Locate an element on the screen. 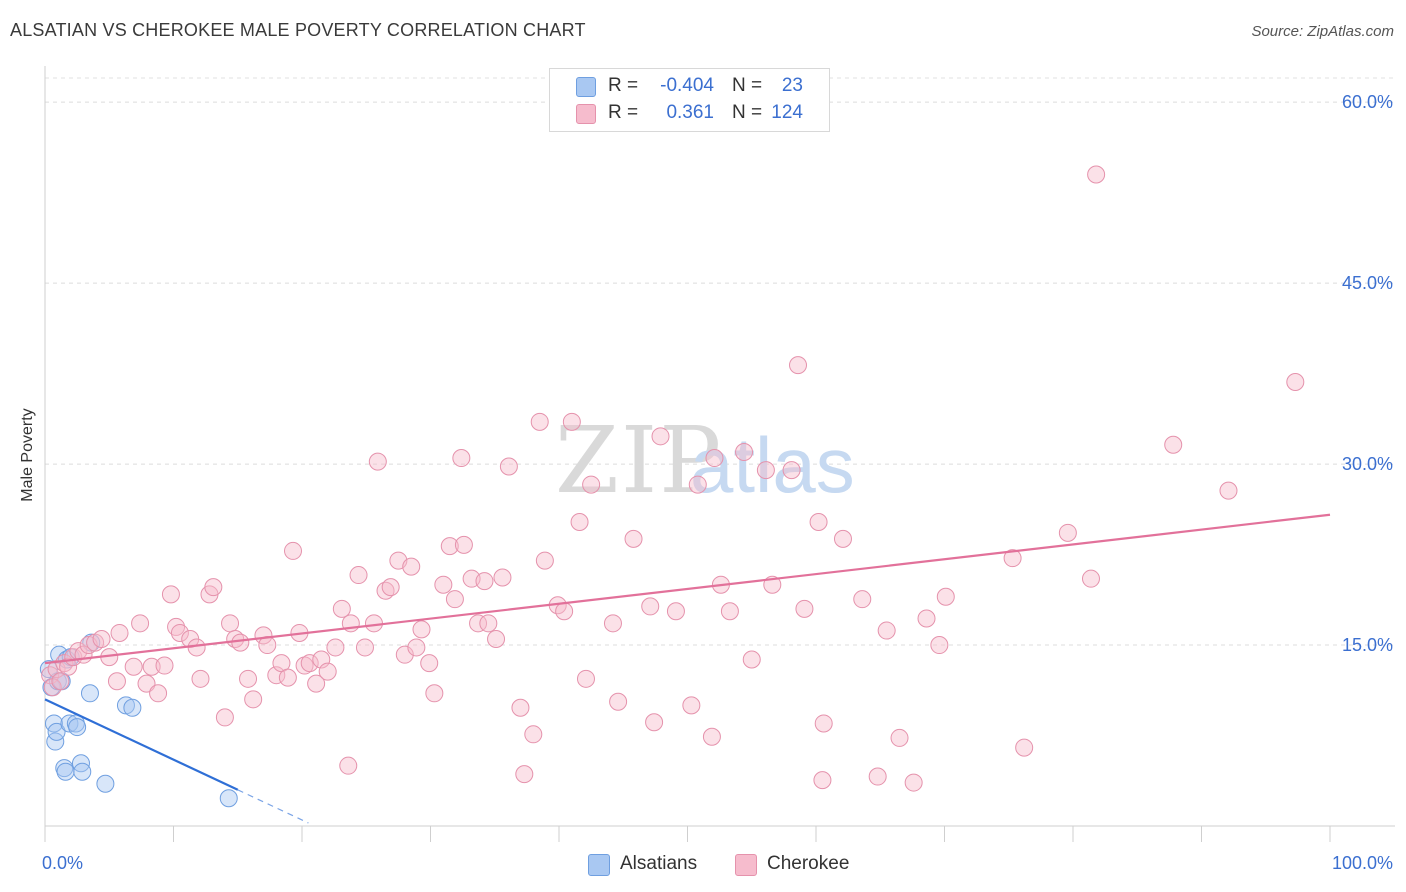 The width and height of the screenshot is (1406, 892). x-tick-label: 0.0% is located at coordinates (62, 863).